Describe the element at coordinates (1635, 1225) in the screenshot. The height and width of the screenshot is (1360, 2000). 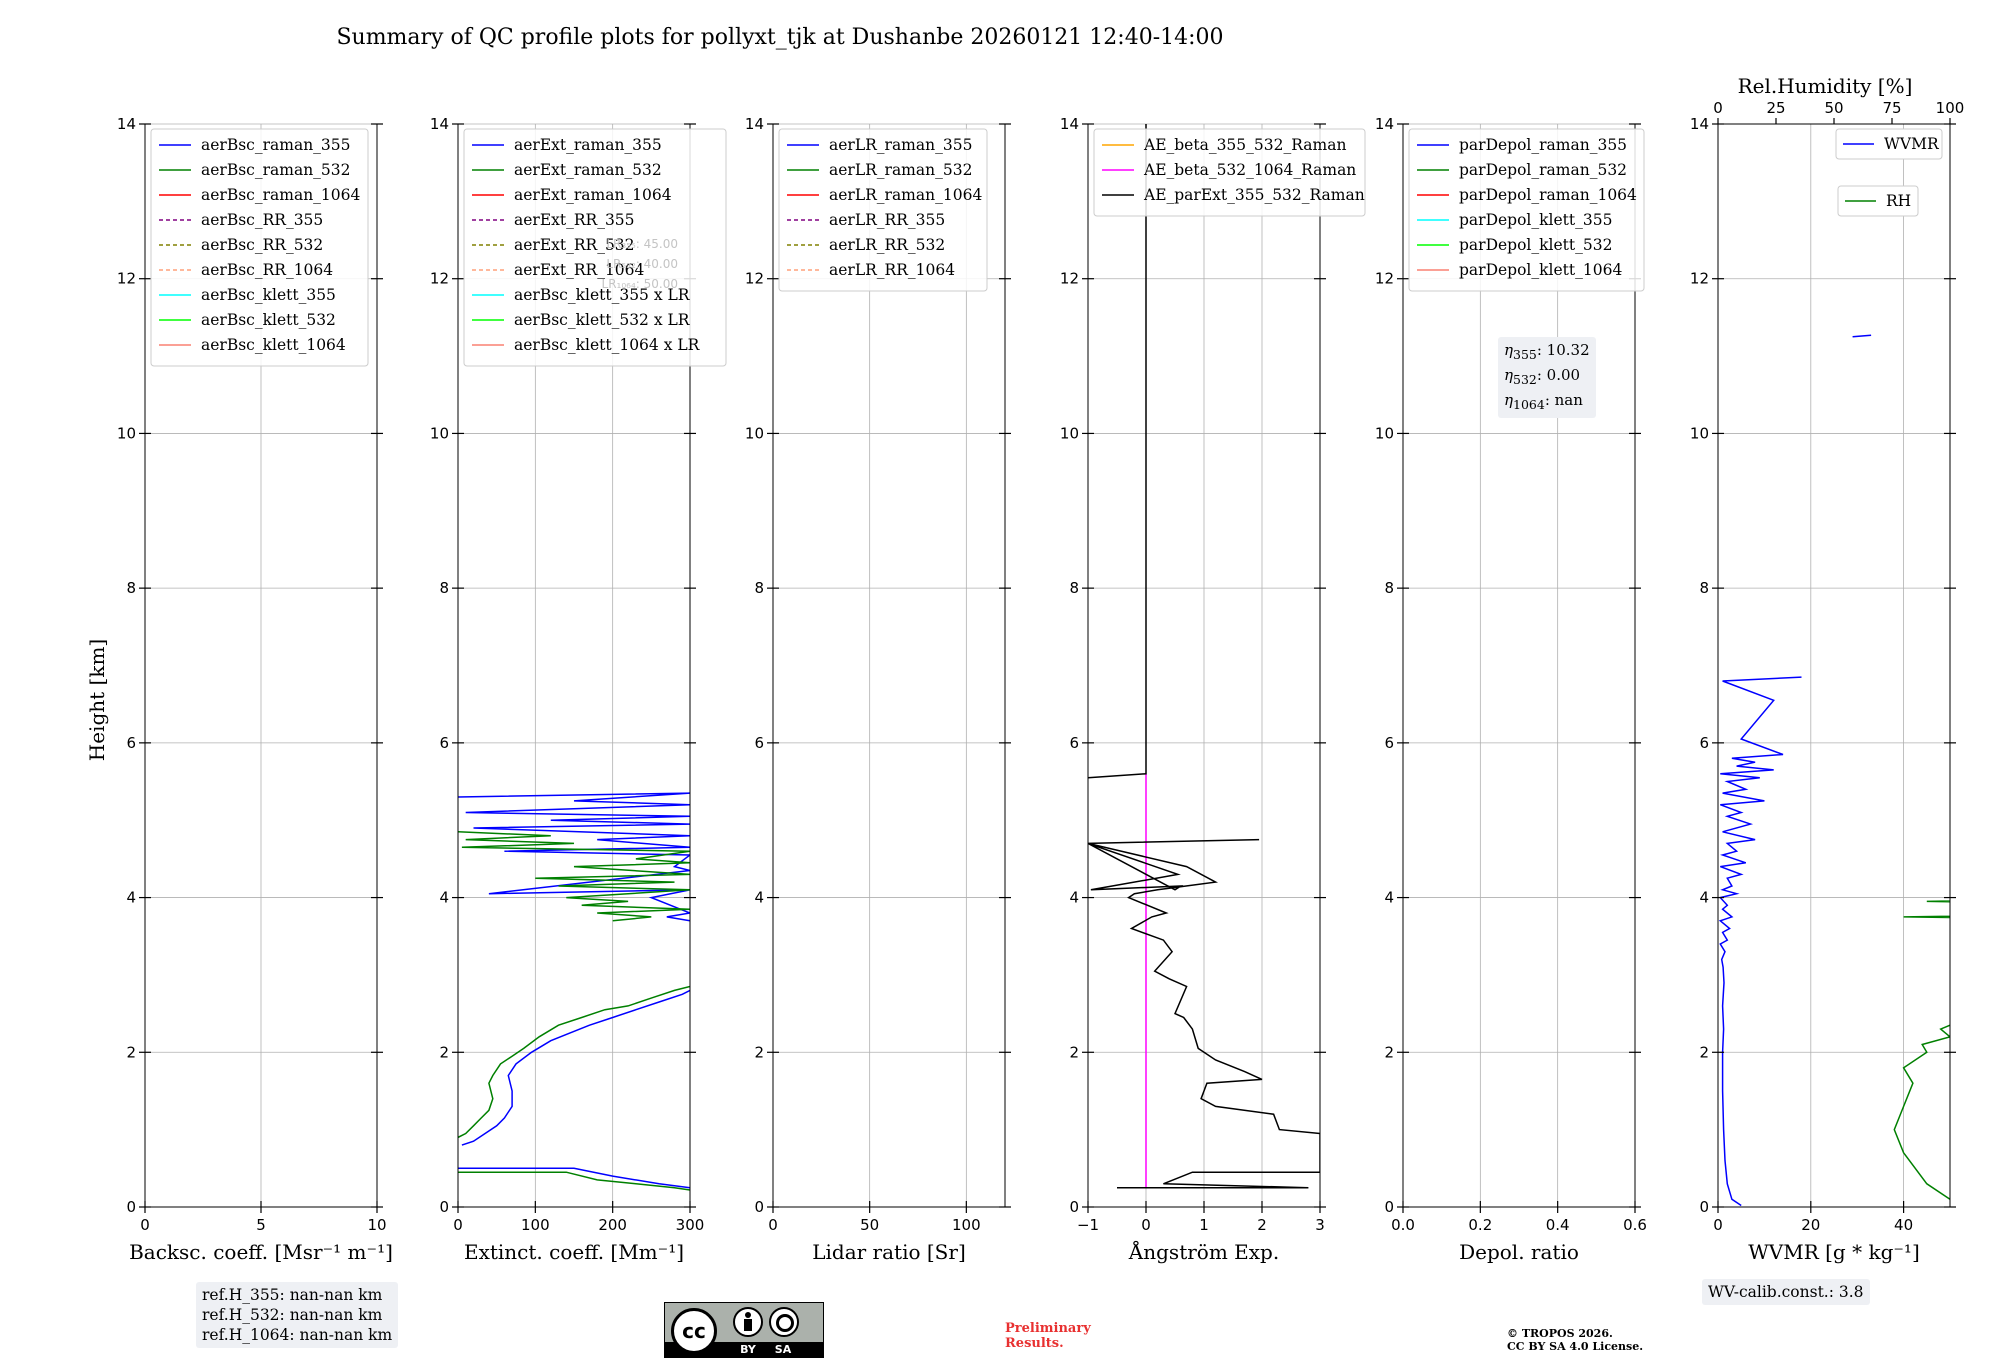
I see `x-tick-label: 0.6` at that location.